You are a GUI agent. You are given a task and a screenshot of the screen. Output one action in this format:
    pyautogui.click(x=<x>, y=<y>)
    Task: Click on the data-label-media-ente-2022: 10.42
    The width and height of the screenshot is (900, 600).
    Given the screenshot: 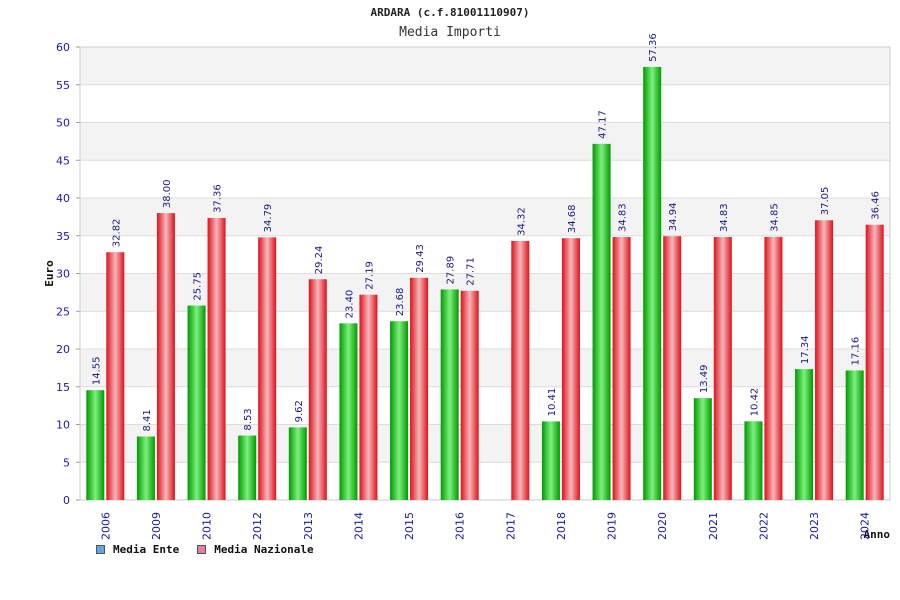 What is the action you would take?
    pyautogui.click(x=754, y=402)
    